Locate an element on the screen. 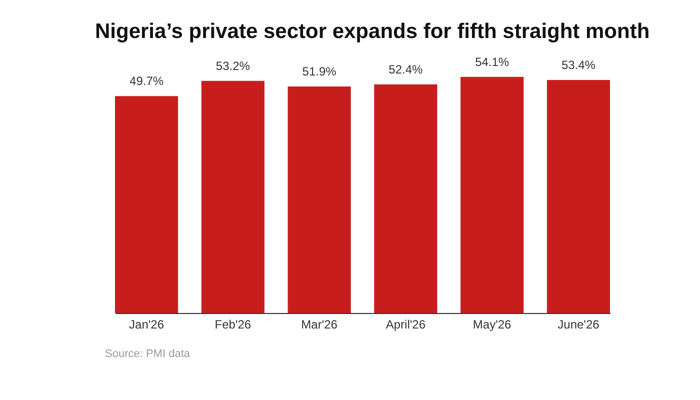 The image size is (700, 400). x-tick-label: Mar'26 is located at coordinates (319, 325).